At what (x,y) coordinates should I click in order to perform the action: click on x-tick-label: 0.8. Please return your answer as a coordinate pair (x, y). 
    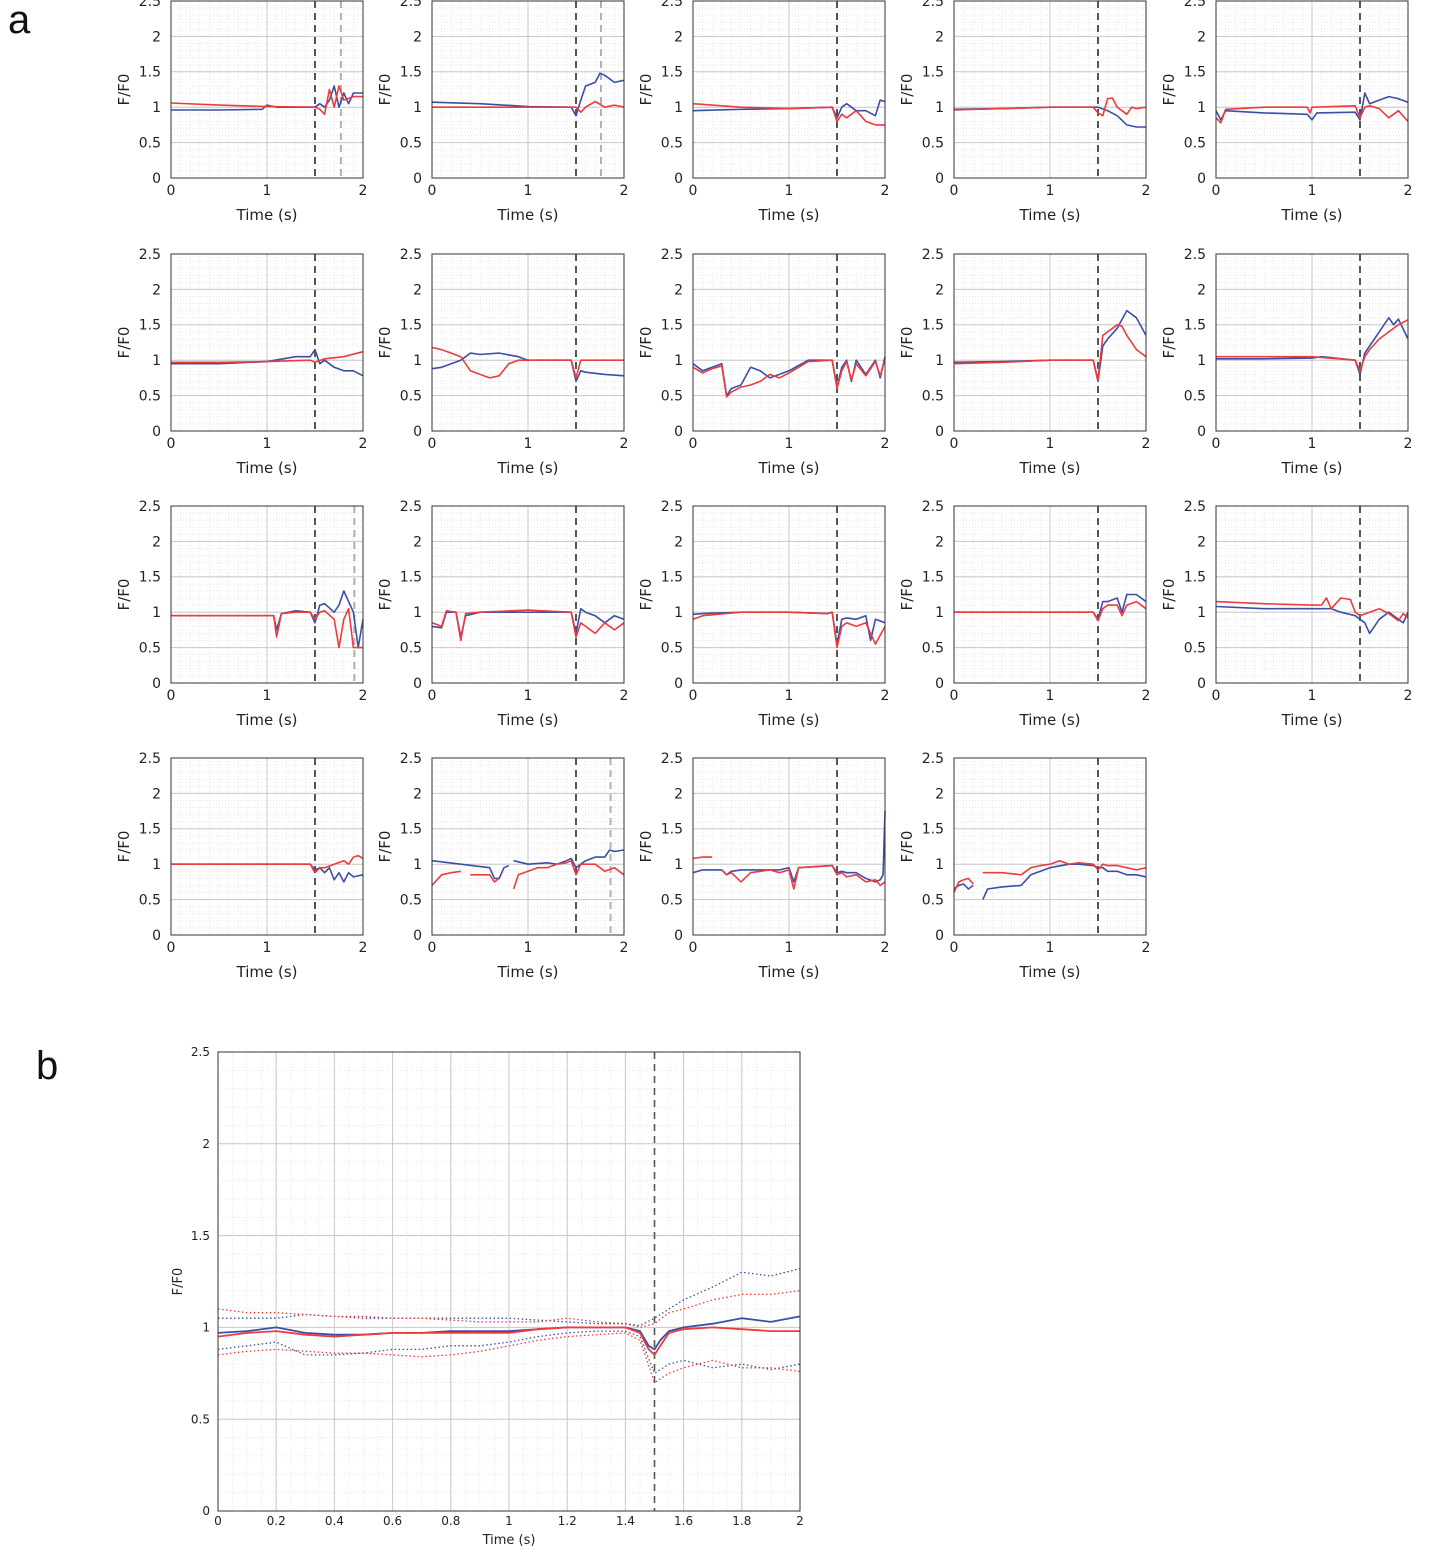
    Looking at the image, I should click on (450, 1521).